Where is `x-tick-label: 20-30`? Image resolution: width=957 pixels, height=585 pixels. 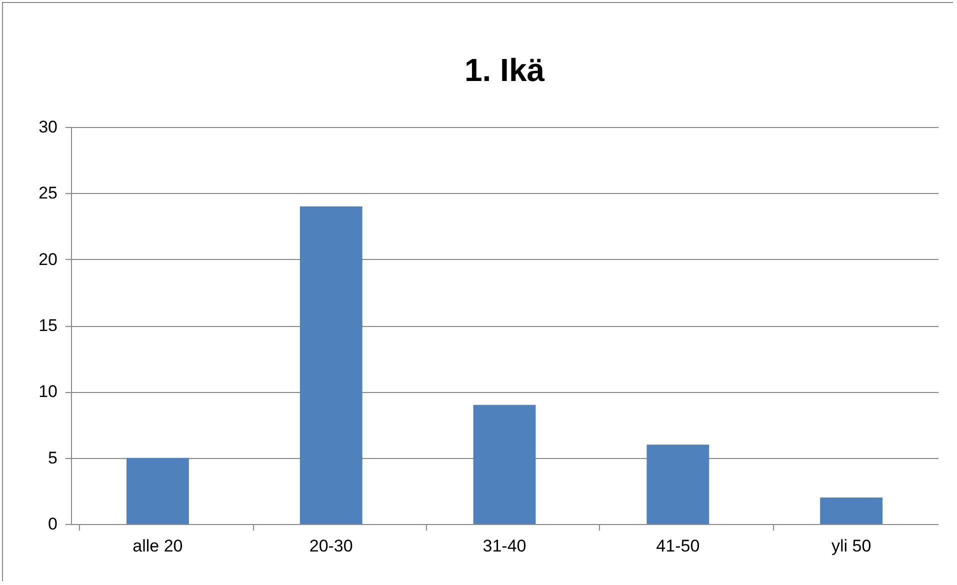 x-tick-label: 20-30 is located at coordinates (331, 546).